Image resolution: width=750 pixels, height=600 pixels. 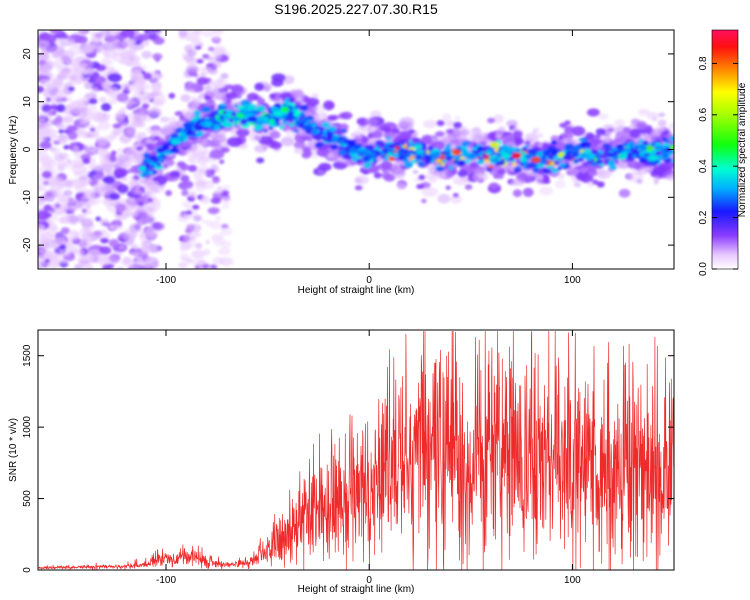 What do you see at coordinates (27, 427) in the screenshot?
I see `y-tick-label: 1000` at bounding box center [27, 427].